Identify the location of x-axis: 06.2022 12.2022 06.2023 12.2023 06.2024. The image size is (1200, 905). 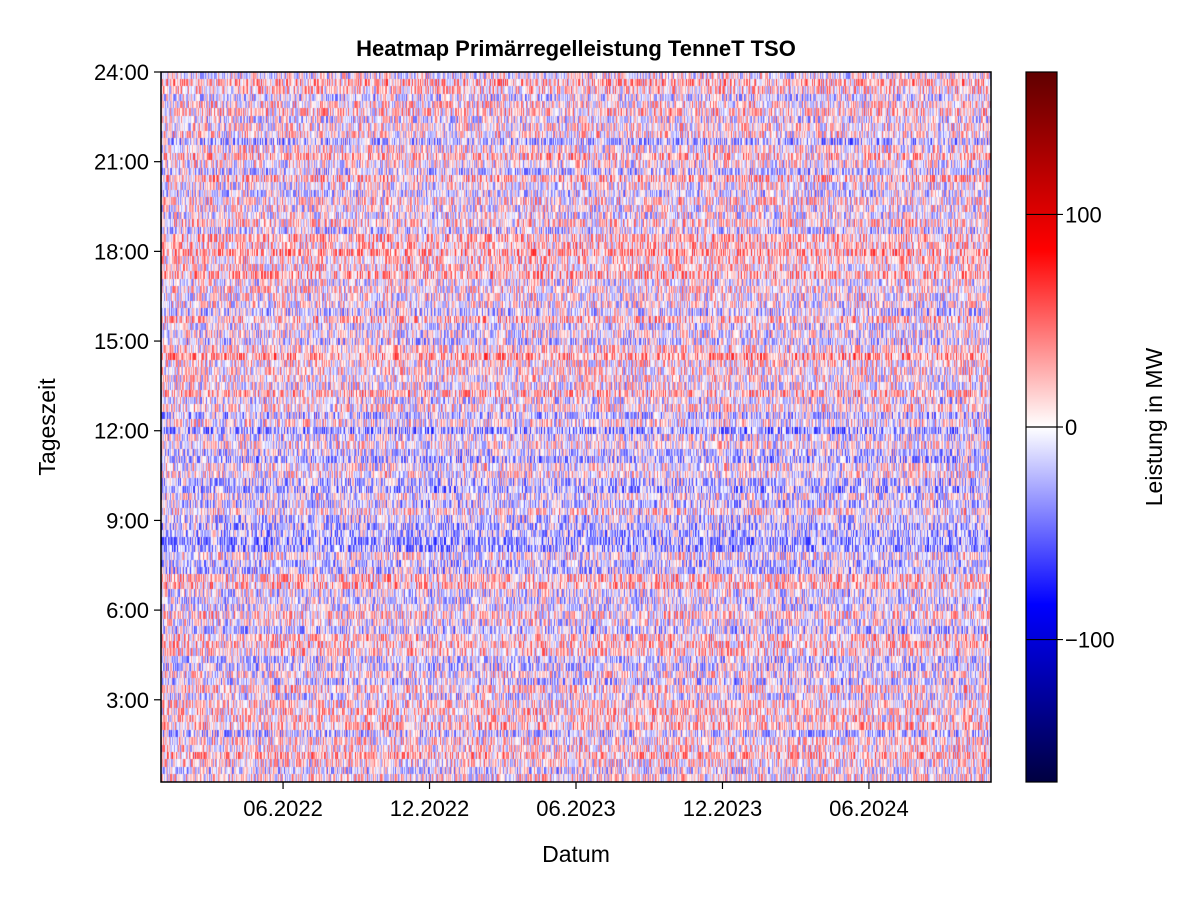
(576, 801).